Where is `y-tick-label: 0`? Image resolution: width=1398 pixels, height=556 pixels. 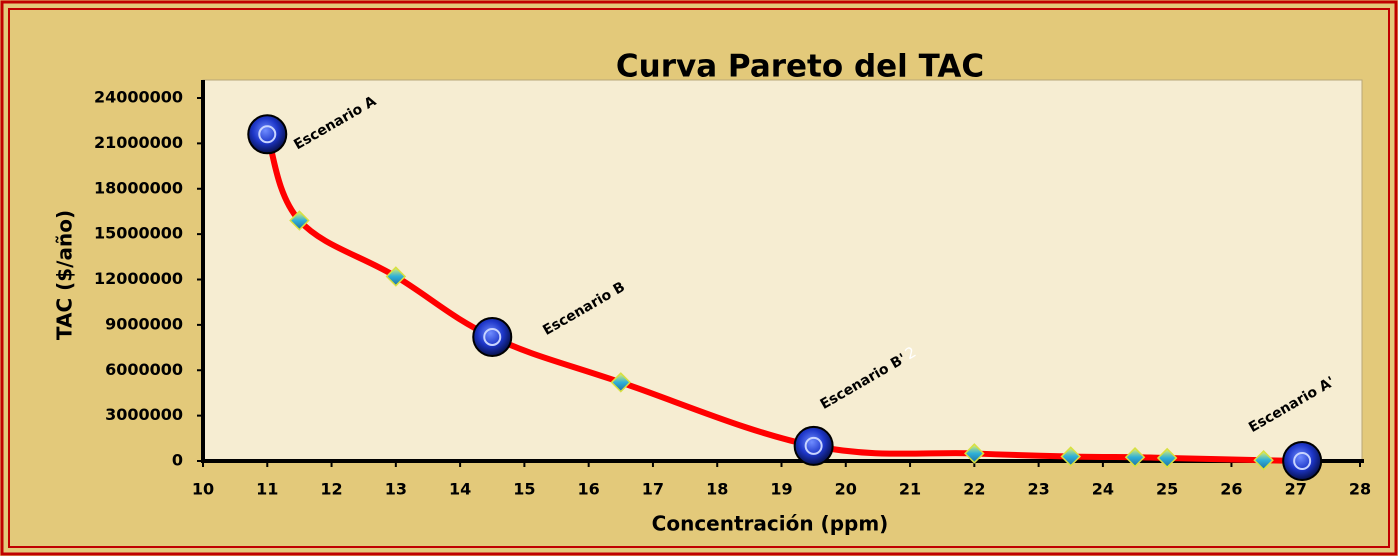
y-tick-label: 0 is located at coordinates (177, 460).